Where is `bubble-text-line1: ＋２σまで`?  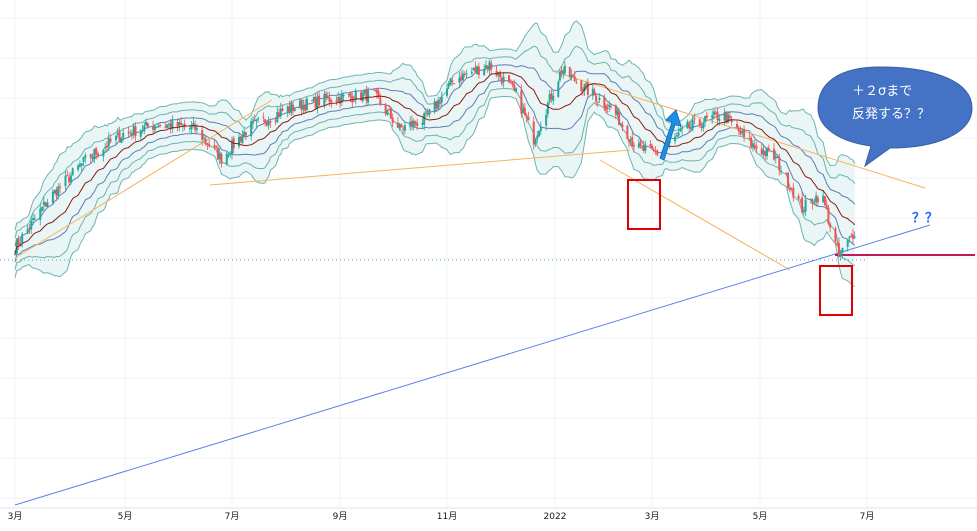
bubble-text-line1: ＋２σまで is located at coordinates (882, 91).